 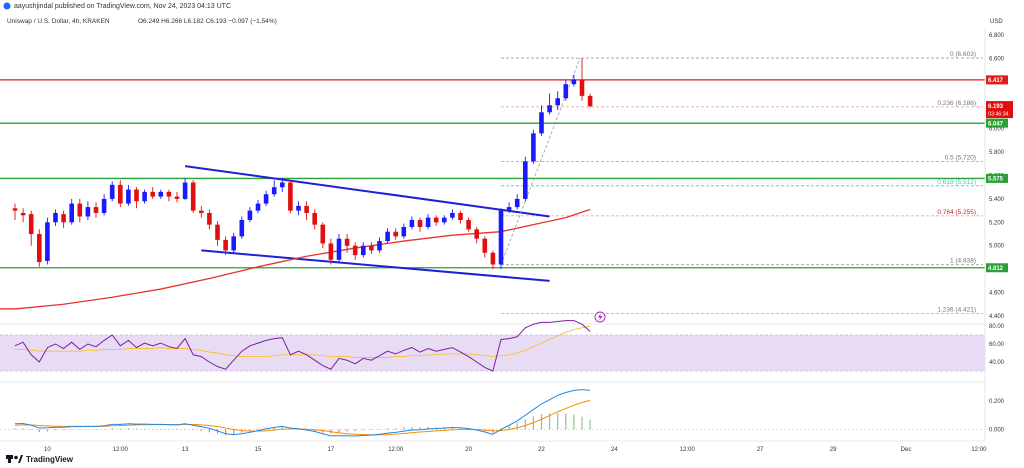 What do you see at coordinates (997, 416) in the screenshot?
I see `macd-axis-ticks: 0.200 0.000` at bounding box center [997, 416].